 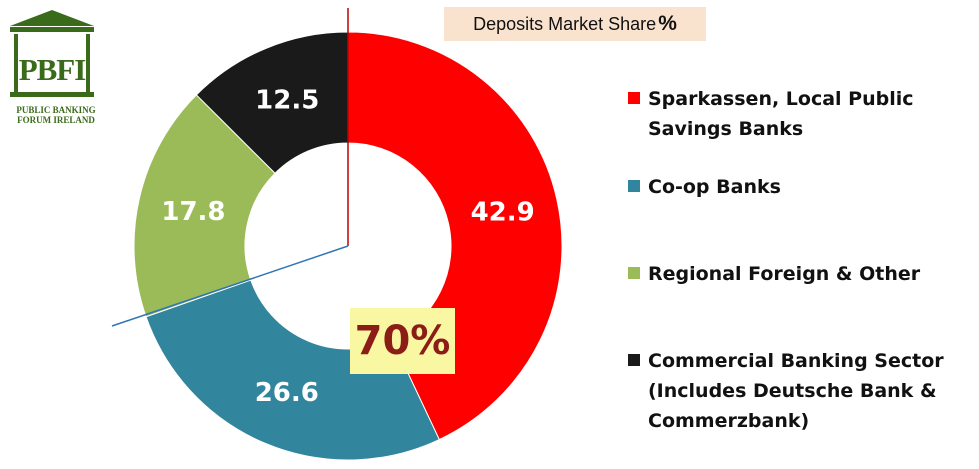 What do you see at coordinates (56, 120) in the screenshot?
I see `logo-line-2: FORUM IRELAND` at bounding box center [56, 120].